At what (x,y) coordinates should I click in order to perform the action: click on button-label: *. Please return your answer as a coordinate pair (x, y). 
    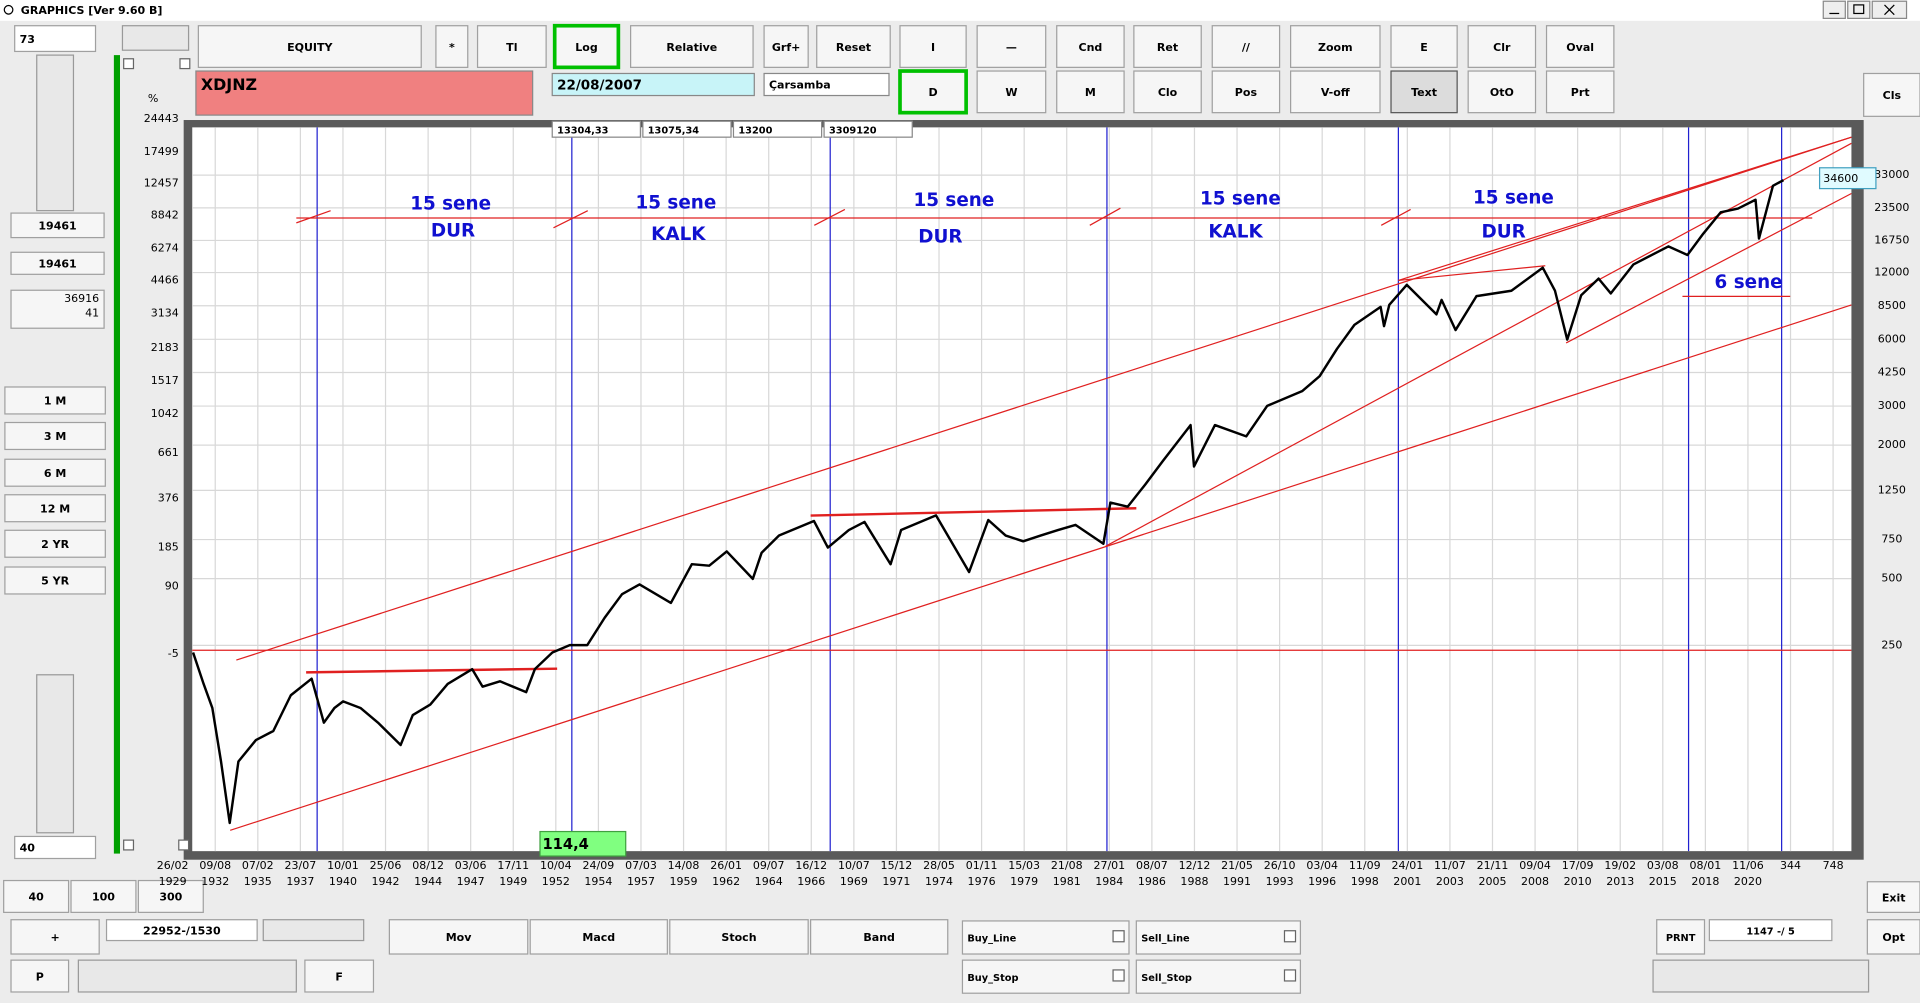
    Looking at the image, I should click on (452, 47).